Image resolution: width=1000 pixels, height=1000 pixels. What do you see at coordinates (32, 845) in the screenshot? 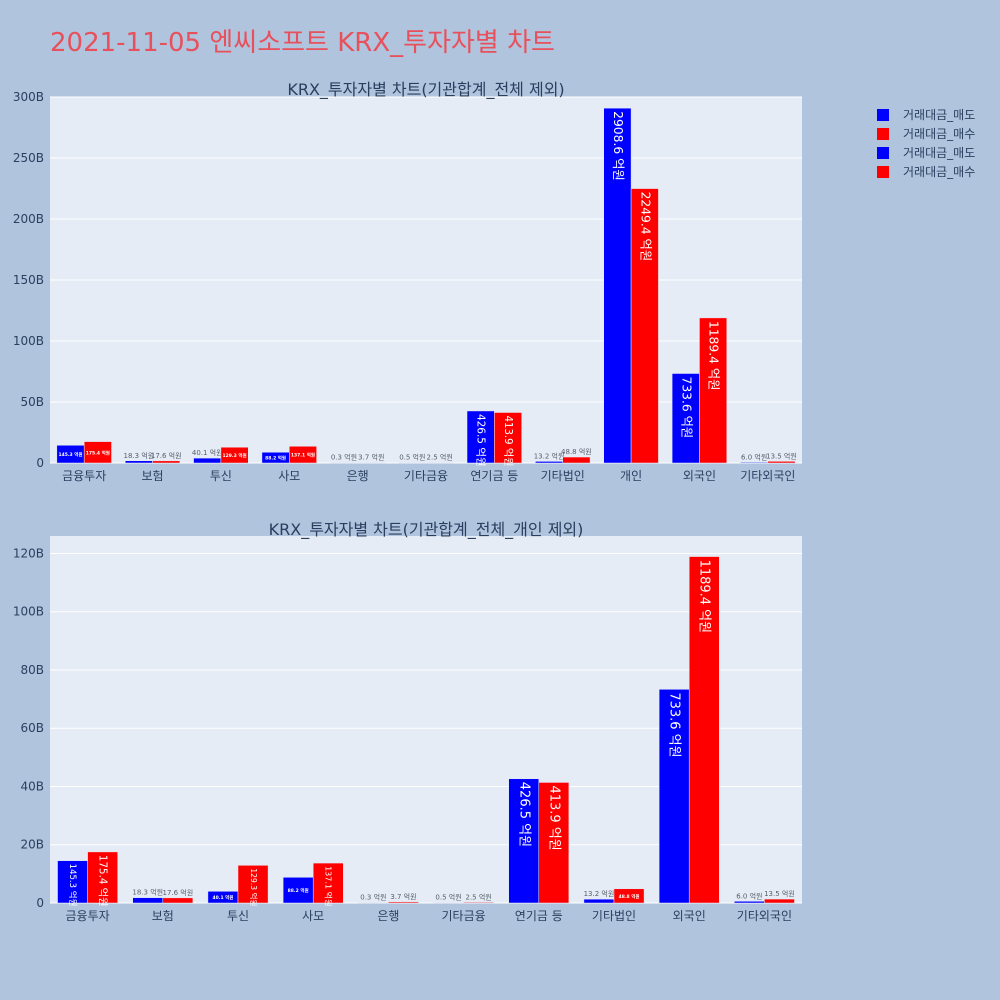
I see `y-tick-label: 20B` at bounding box center [32, 845].